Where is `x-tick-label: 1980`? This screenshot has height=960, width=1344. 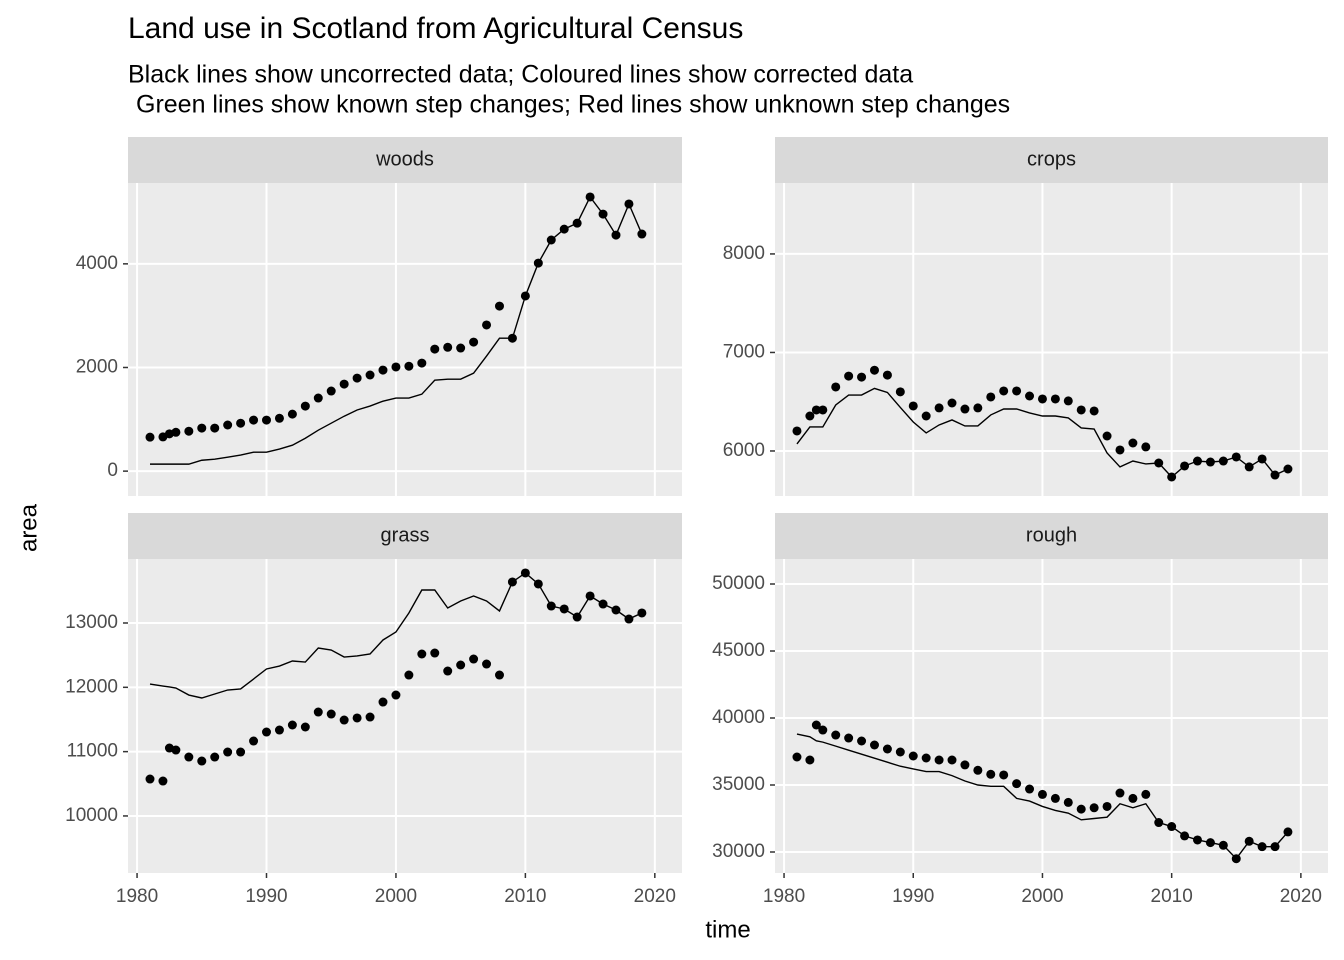 x-tick-label: 1980 is located at coordinates (137, 896).